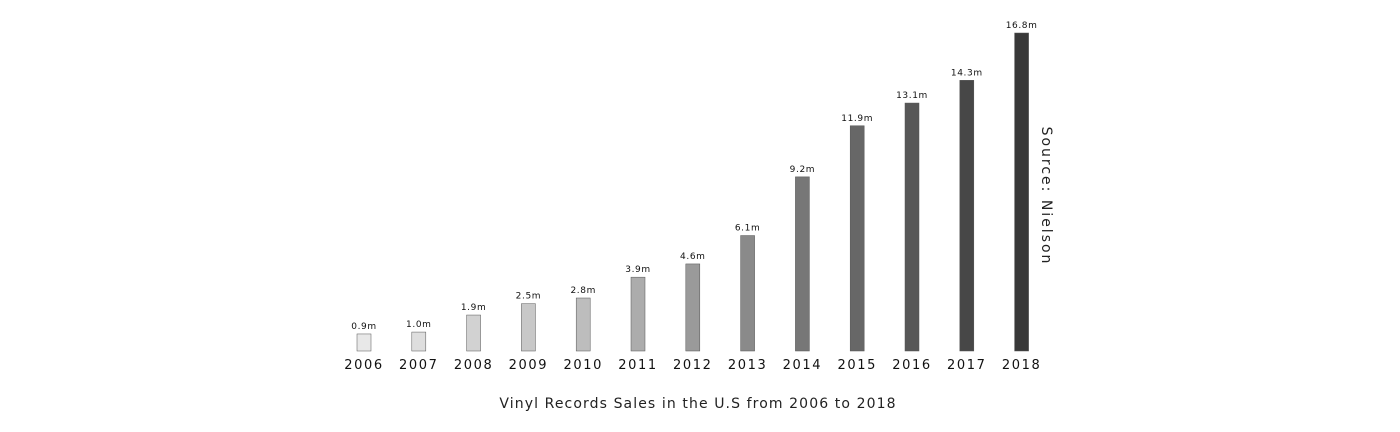  Describe the element at coordinates (637, 365) in the screenshot. I see `x-tick-label-2011: 2011` at that location.